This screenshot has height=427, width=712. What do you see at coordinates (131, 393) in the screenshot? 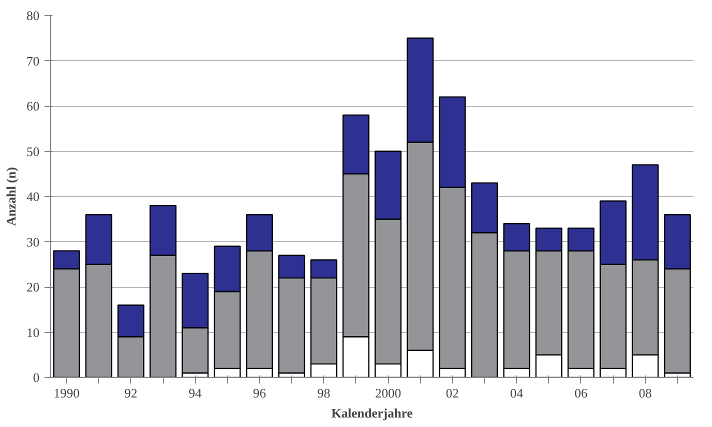
I see `x-tick-label: 92` at bounding box center [131, 393].